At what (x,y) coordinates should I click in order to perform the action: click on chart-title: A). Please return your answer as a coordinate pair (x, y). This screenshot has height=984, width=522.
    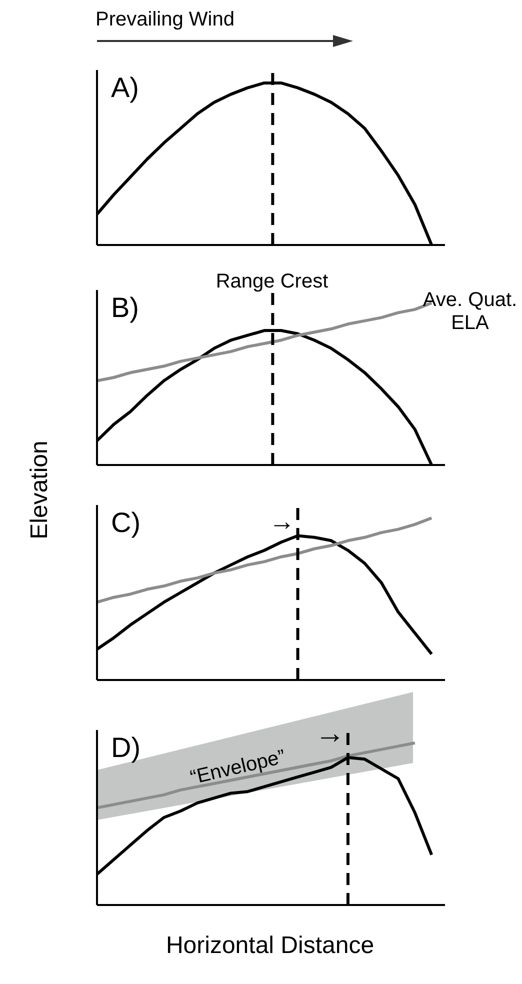
    Looking at the image, I should click on (125, 88).